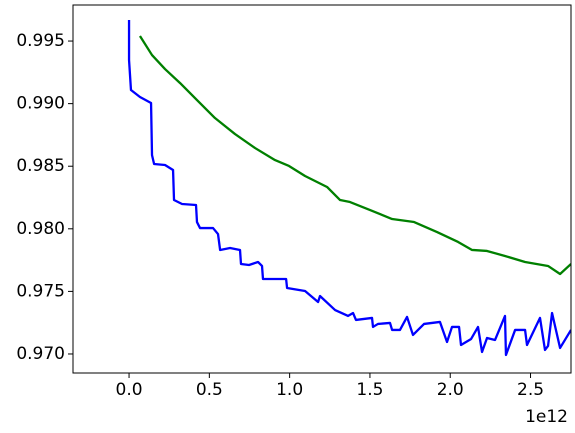 The height and width of the screenshot is (433, 575). I want to click on y-tick-label: 0.995, so click(40, 41).